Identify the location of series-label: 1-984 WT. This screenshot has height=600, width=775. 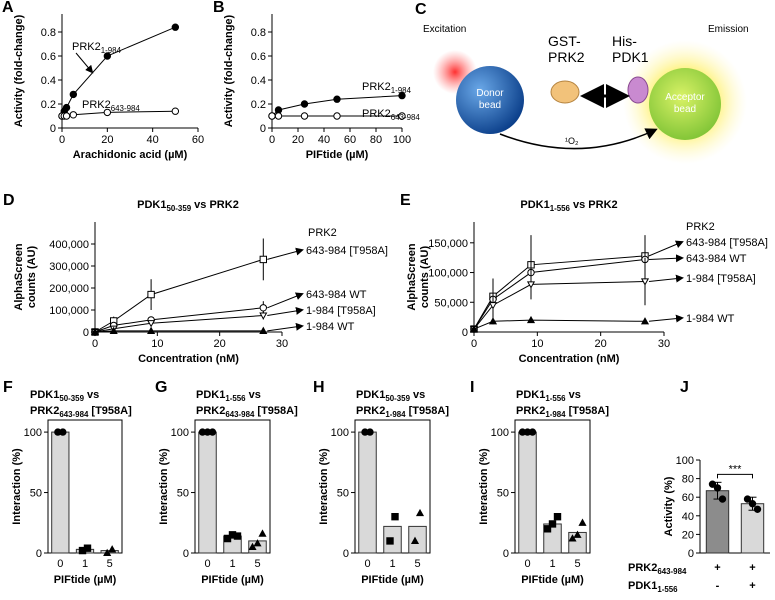
(330, 327).